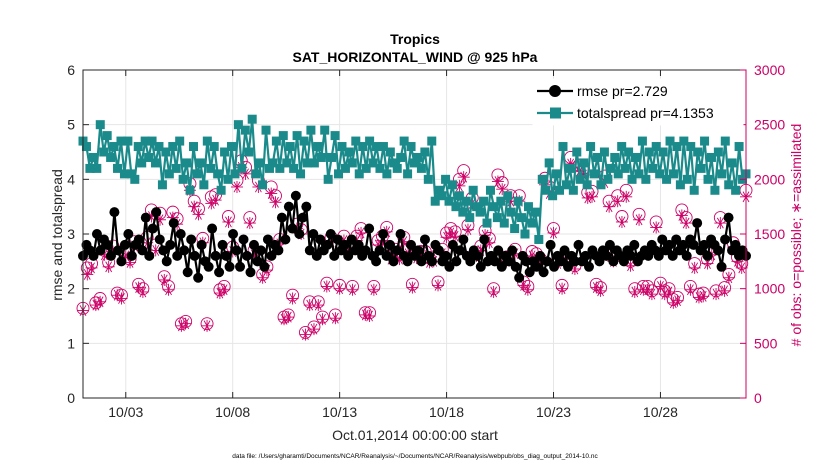 This screenshot has width=830, height=470. I want to click on y-right-tick-label: 0, so click(758, 398).